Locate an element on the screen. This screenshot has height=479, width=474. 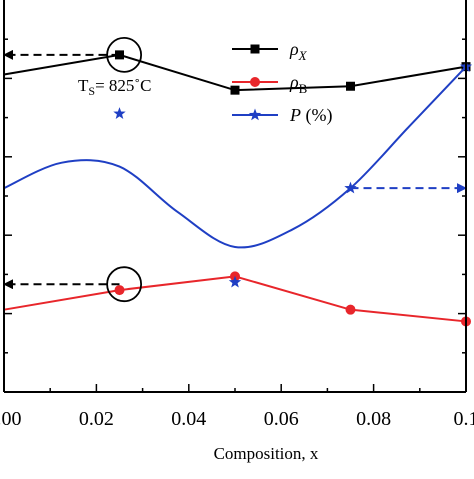
x-tick-label: 0.1 is located at coordinates (464, 419).